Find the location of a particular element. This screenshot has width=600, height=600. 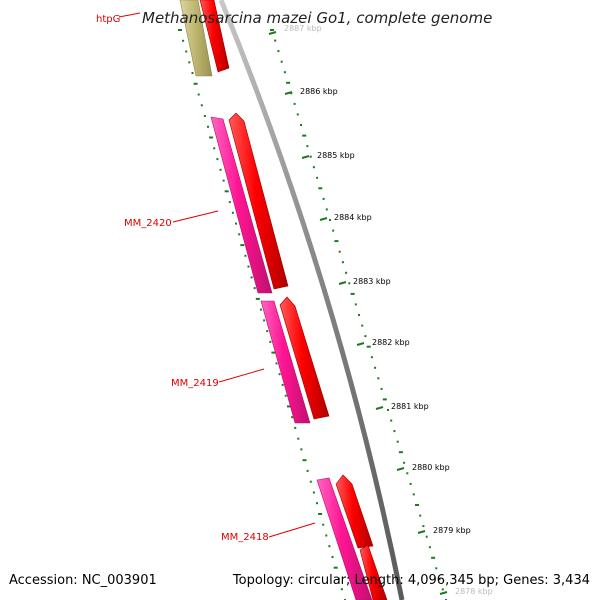

scale-tick-label: 2887 kbp is located at coordinates (303, 28).